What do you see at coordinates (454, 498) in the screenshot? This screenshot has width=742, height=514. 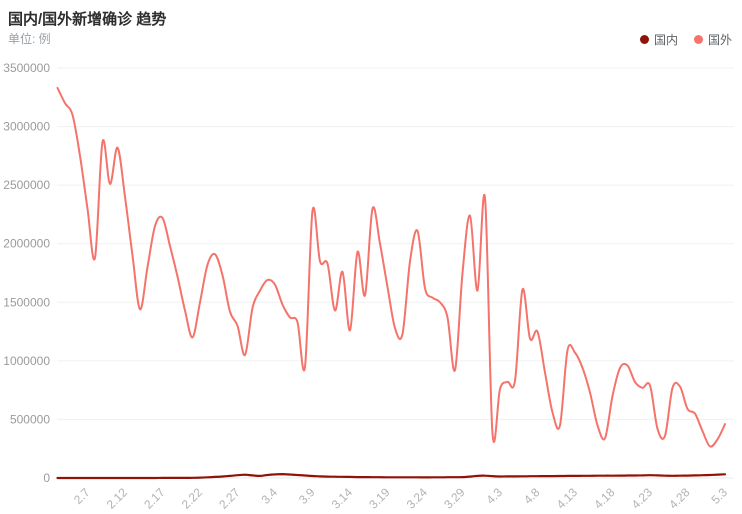 I see `svg-text: 3.29` at bounding box center [454, 498].